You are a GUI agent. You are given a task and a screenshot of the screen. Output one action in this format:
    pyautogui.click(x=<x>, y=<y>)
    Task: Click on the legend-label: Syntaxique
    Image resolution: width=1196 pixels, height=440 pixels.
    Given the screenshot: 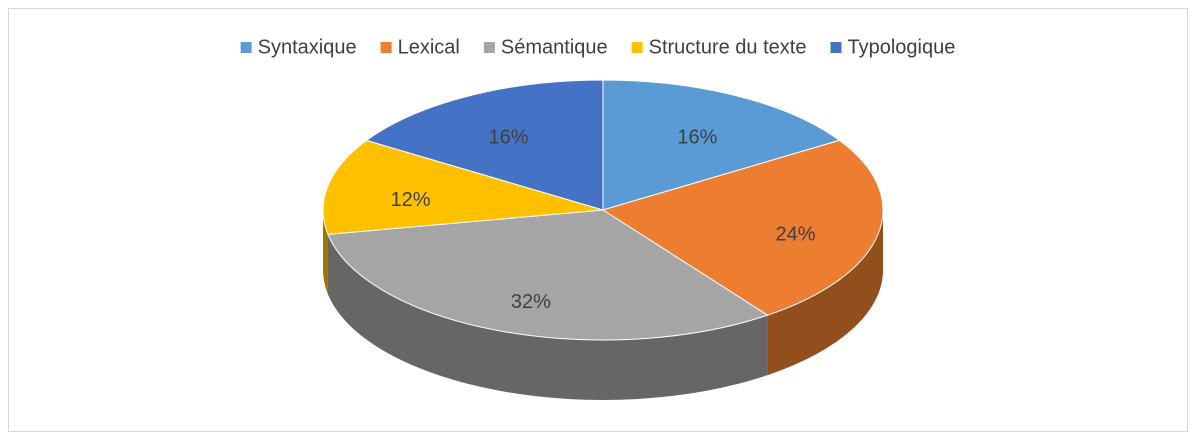 What is the action you would take?
    pyautogui.click(x=307, y=47)
    